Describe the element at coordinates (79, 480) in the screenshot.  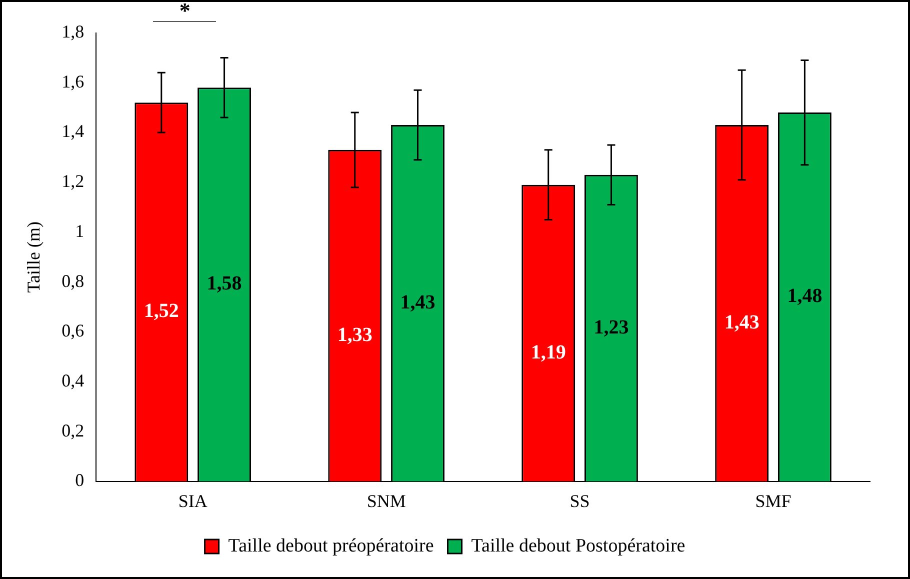
I see `y-tick-label: 0` at that location.